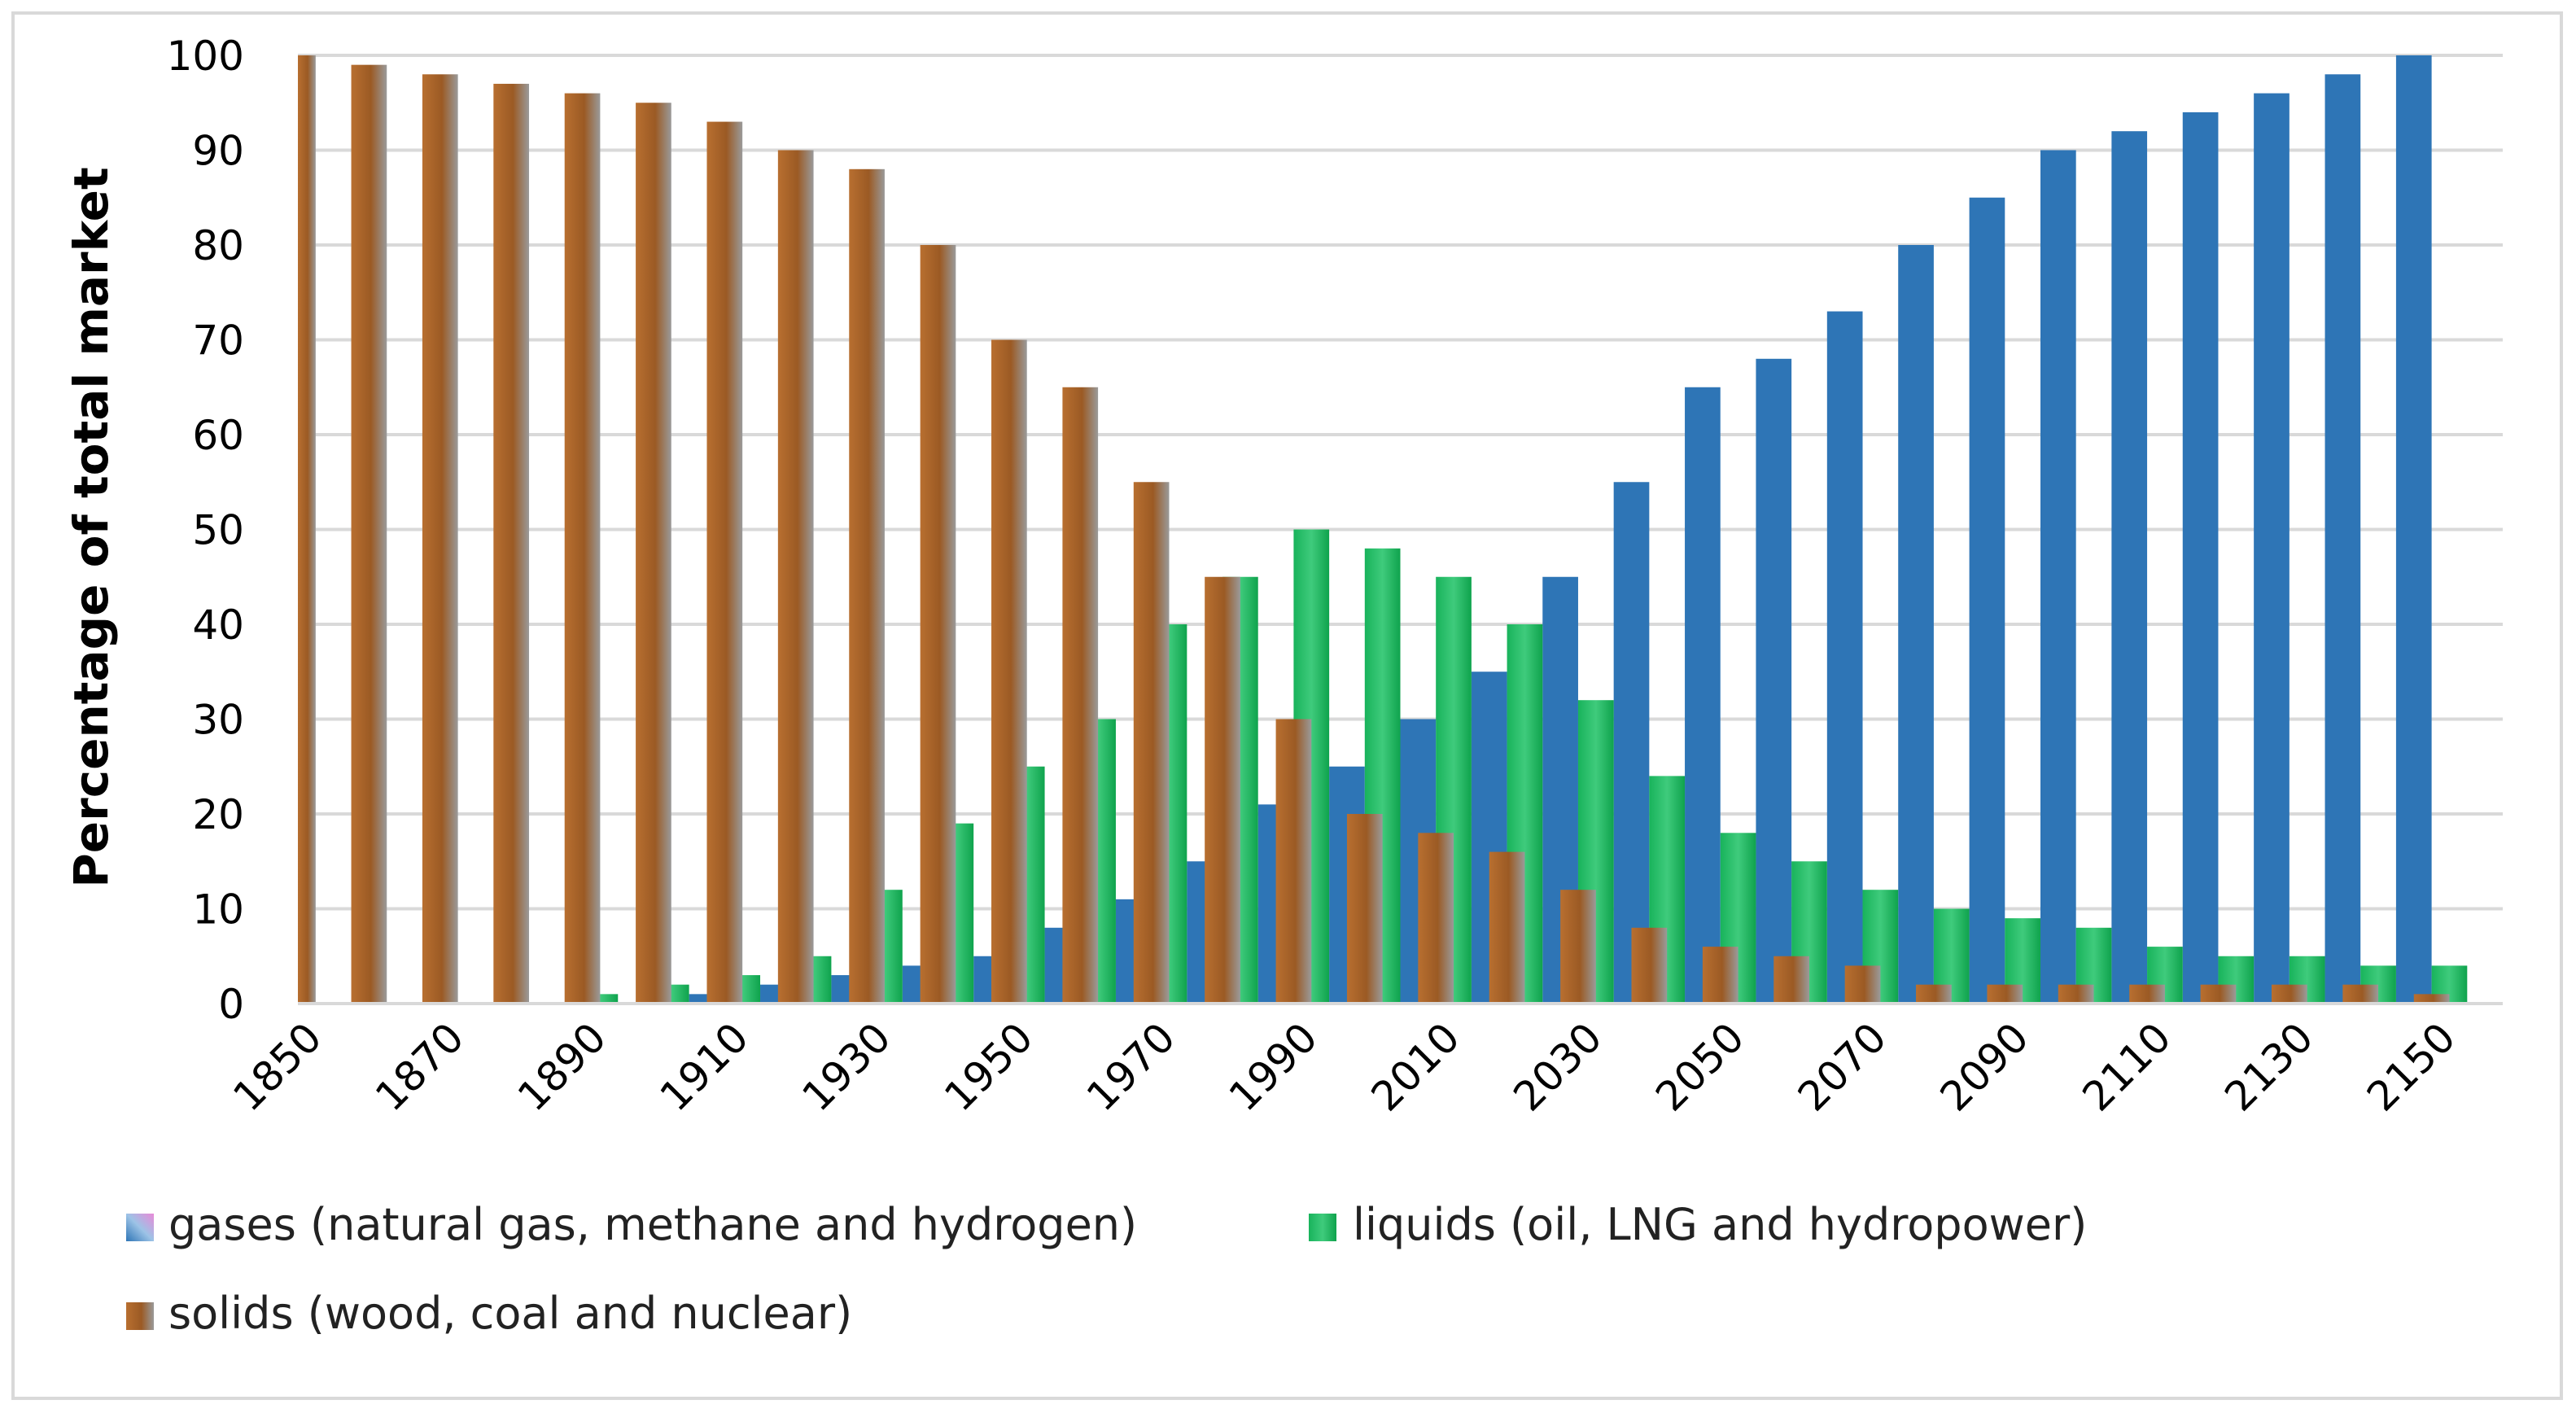  What do you see at coordinates (1009, 671) in the screenshot?
I see `bar-solids-1950` at bounding box center [1009, 671].